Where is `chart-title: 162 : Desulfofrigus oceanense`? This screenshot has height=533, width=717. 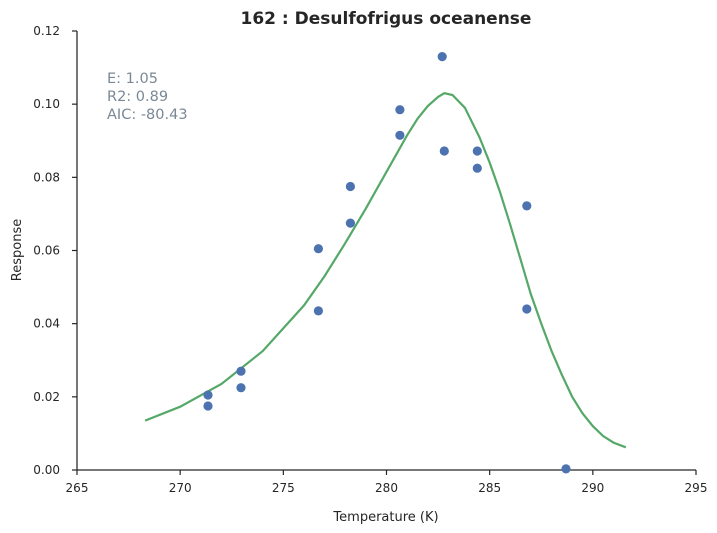 chart-title: 162 : Desulfofrigus oceanense is located at coordinates (386, 19).